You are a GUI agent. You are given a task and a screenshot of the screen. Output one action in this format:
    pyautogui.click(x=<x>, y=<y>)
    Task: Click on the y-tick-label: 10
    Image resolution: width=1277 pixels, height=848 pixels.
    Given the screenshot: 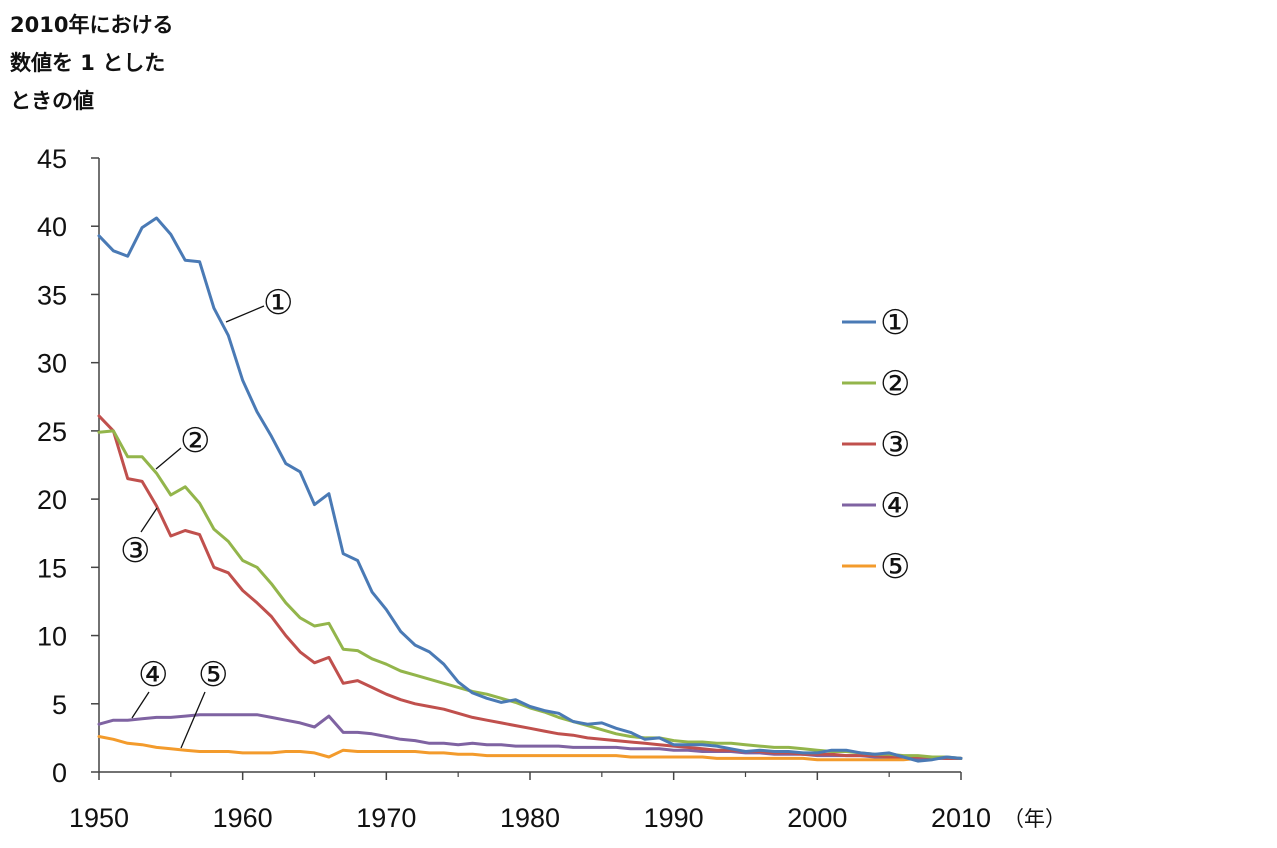 What is the action you would take?
    pyautogui.click(x=52, y=637)
    